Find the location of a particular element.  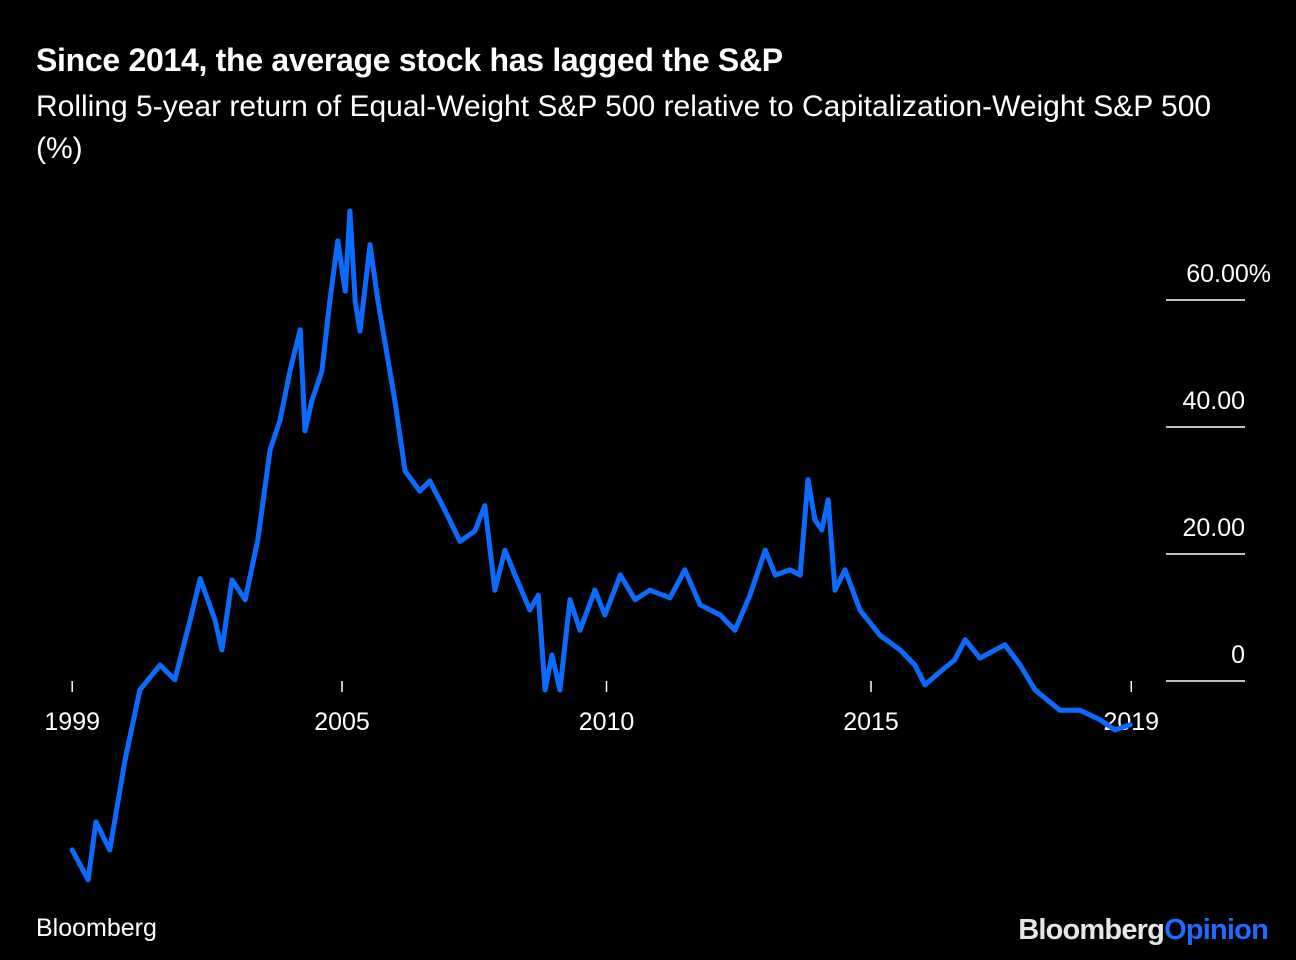

source-label: Bloomberg is located at coordinates (96, 928).